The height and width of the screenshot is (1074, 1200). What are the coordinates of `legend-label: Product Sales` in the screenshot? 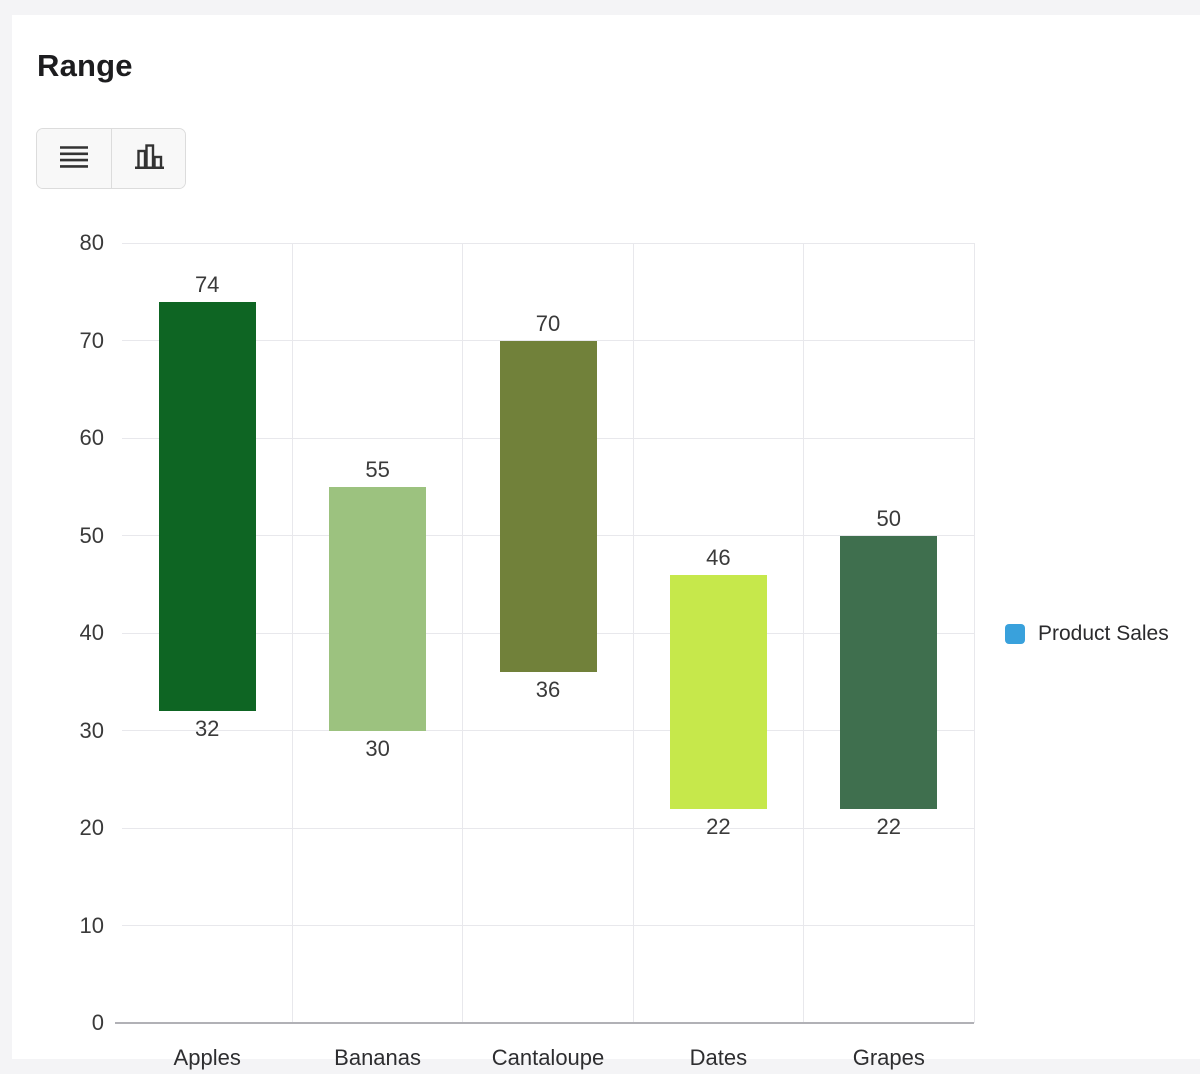 It's located at (1103, 633).